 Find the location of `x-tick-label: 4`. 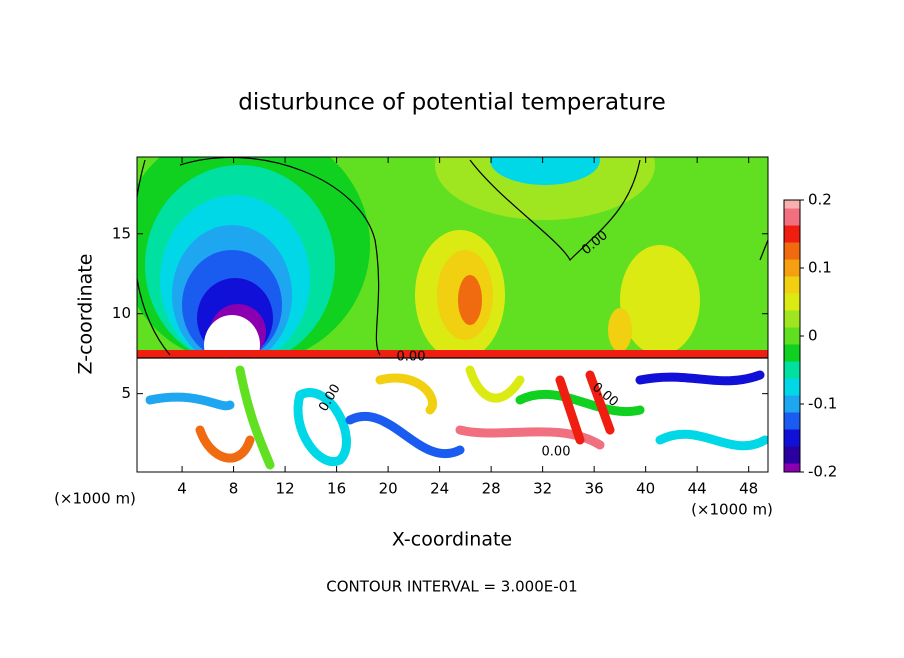

x-tick-label: 4 is located at coordinates (182, 489).